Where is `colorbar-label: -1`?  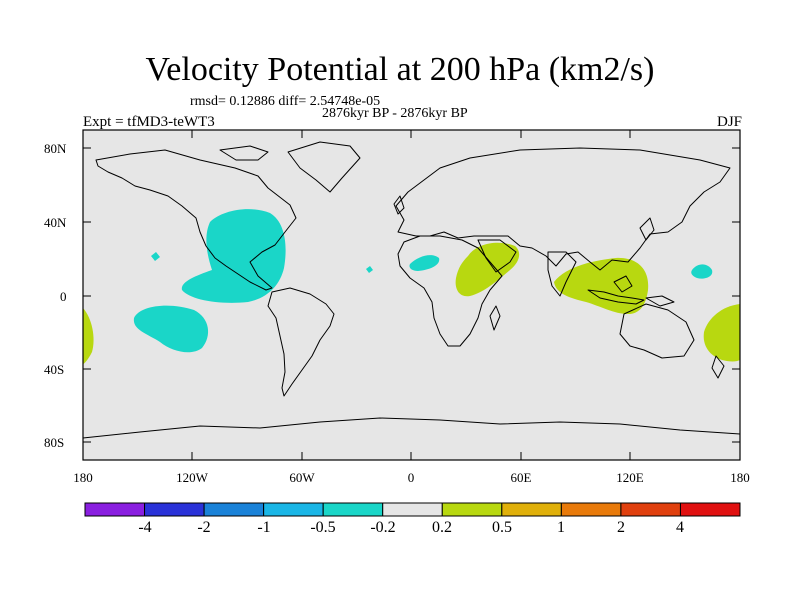
colorbar-label: -1 is located at coordinates (264, 527).